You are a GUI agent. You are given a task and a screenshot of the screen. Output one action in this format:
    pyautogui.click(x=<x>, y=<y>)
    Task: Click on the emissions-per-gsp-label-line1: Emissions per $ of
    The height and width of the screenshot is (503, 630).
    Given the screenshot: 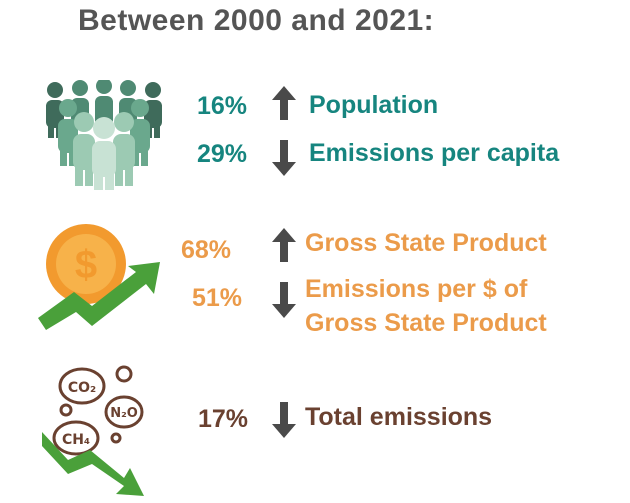 What is the action you would take?
    pyautogui.click(x=416, y=289)
    